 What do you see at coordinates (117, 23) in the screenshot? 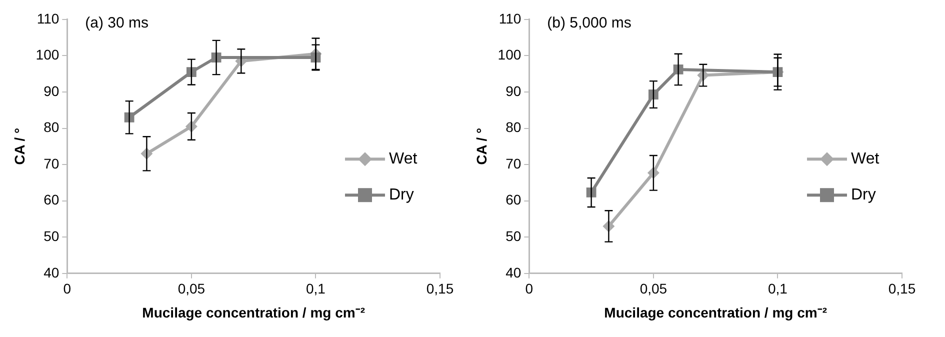
I see `chart-title: (a) 30 ms` at bounding box center [117, 23].